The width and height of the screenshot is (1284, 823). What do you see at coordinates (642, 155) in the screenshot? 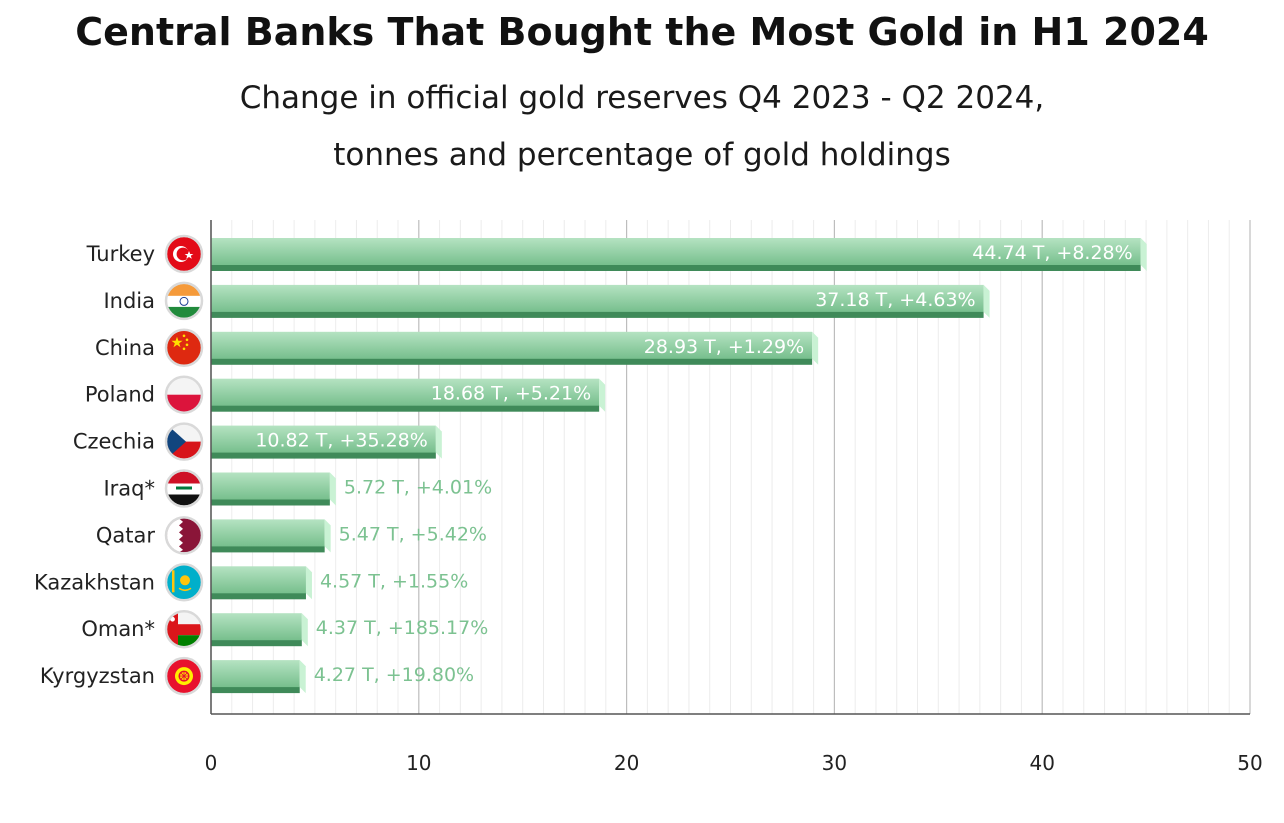
I see `chart-subtitle-line-2: tonnes and percentage of gold holdings` at bounding box center [642, 155].